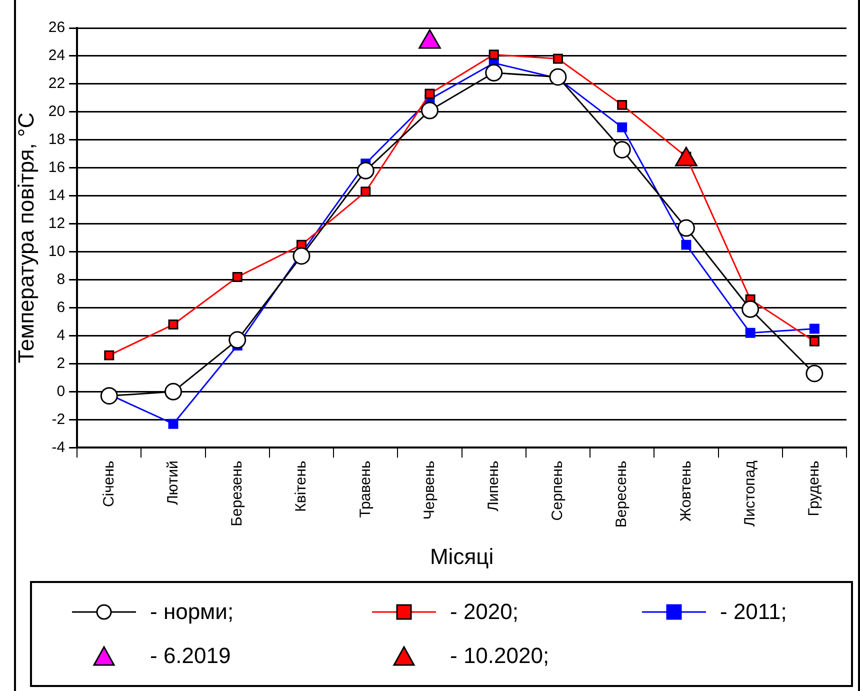  Describe the element at coordinates (57, 139) in the screenshot. I see `y-tick-label: 18` at that location.